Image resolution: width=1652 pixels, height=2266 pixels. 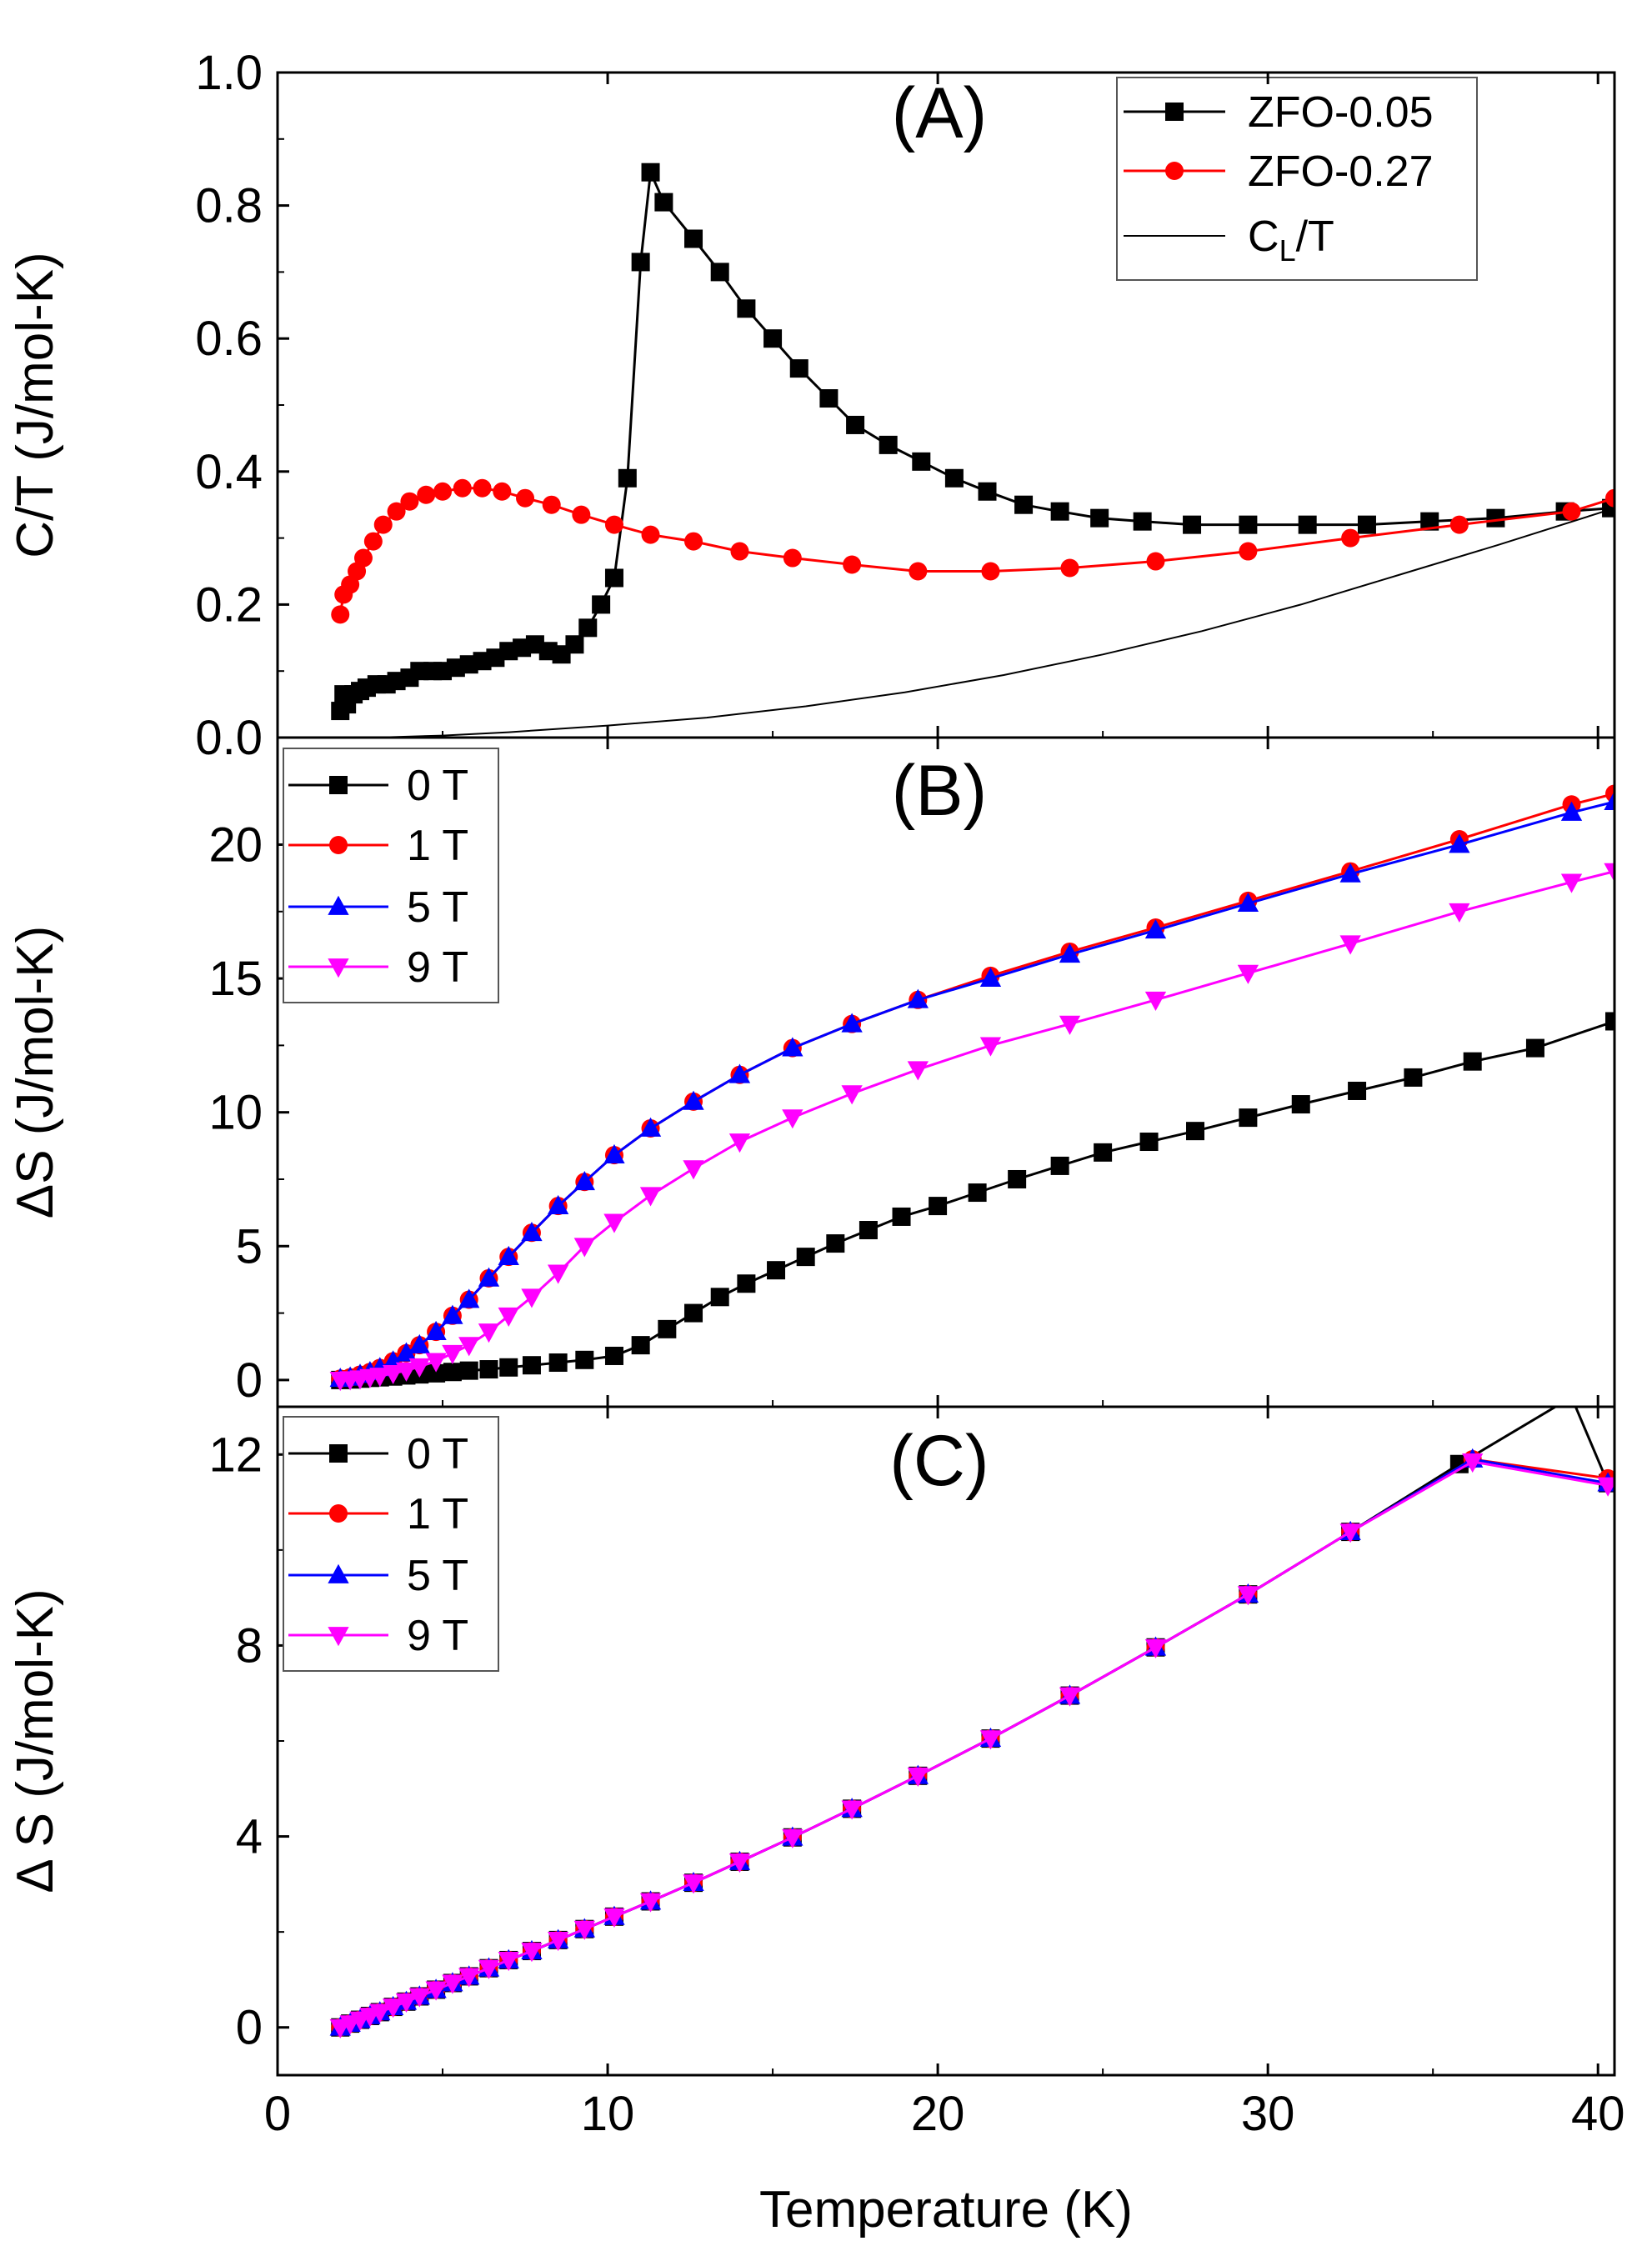 I want to click on series-line-c-l-t, so click(x=995, y=622).